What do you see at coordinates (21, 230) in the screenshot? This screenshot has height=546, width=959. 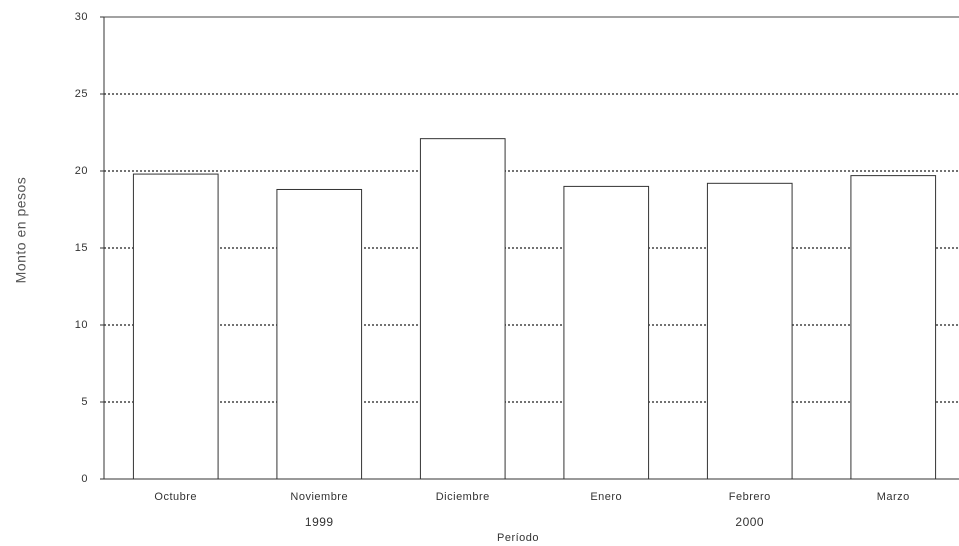 I see `y-axis-title: Monto en pesos` at bounding box center [21, 230].